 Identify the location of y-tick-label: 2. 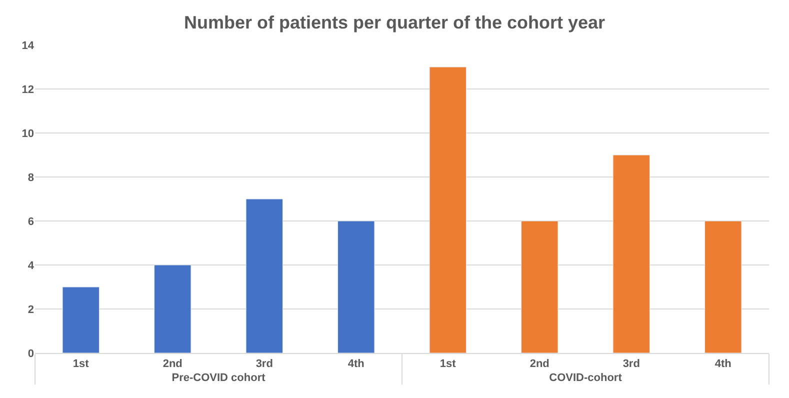
(31, 310).